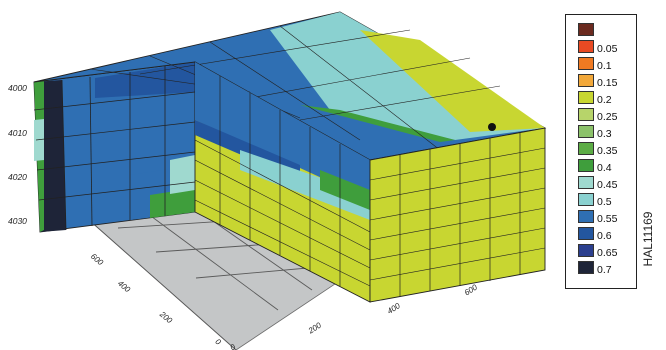  I want to click on floor-left-tick-label: 0, so click(218, 342).